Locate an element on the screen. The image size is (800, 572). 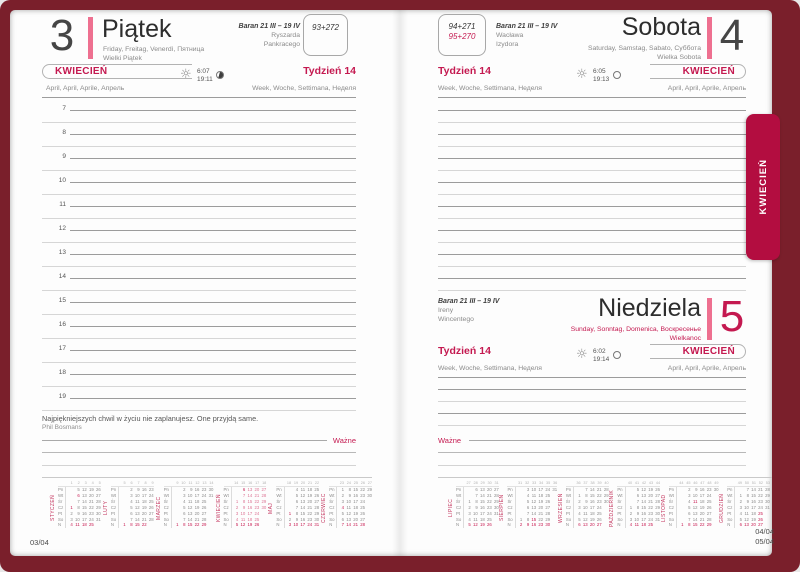
left-notes-line is located at coordinates (199, 465).